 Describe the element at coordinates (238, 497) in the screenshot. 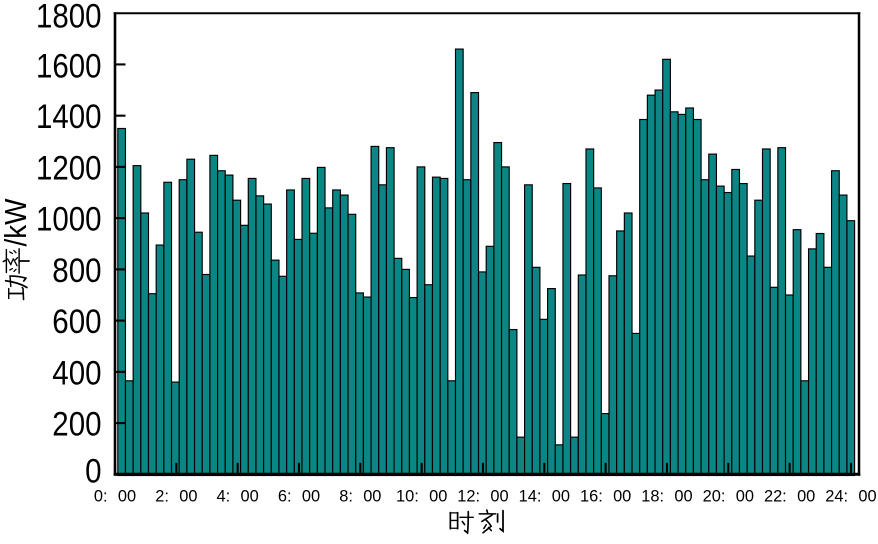

I see `svg-text: 4: 00` at that location.